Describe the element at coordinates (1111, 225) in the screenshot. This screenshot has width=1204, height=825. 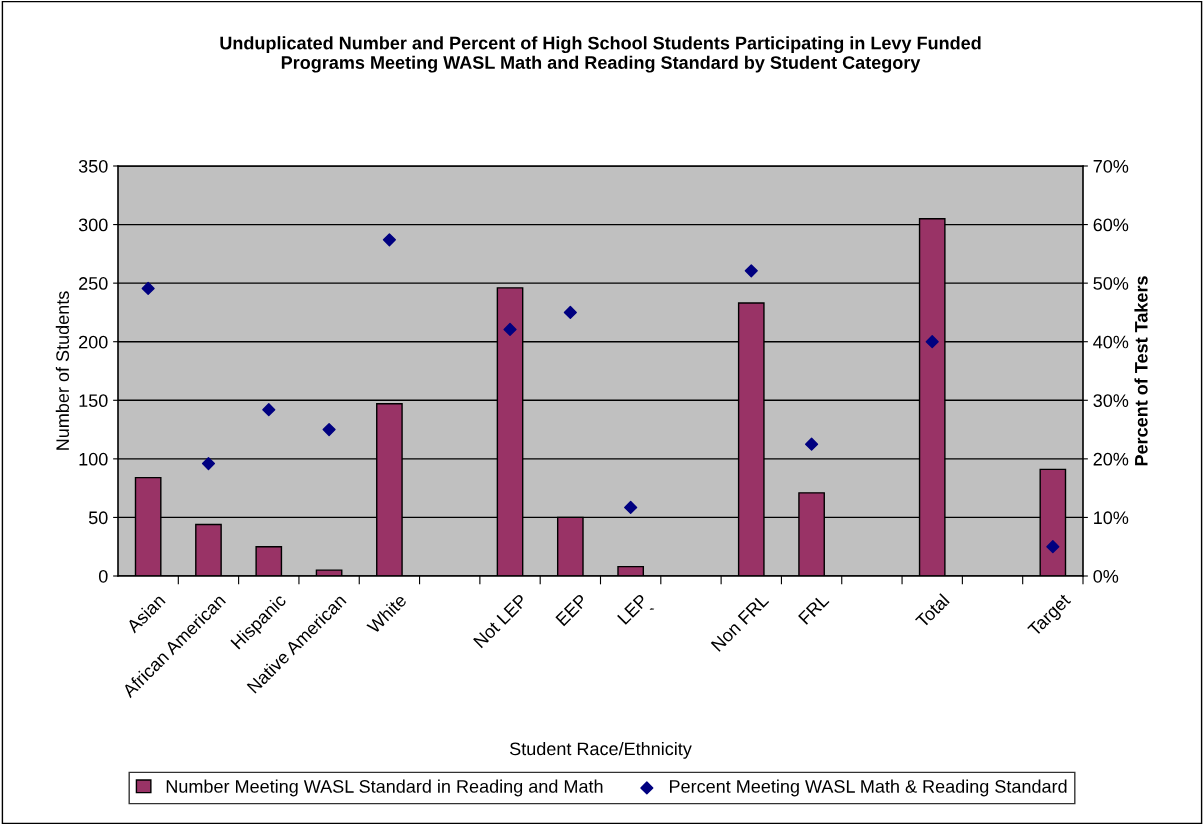
I see `y2-tick-label: 60%` at that location.